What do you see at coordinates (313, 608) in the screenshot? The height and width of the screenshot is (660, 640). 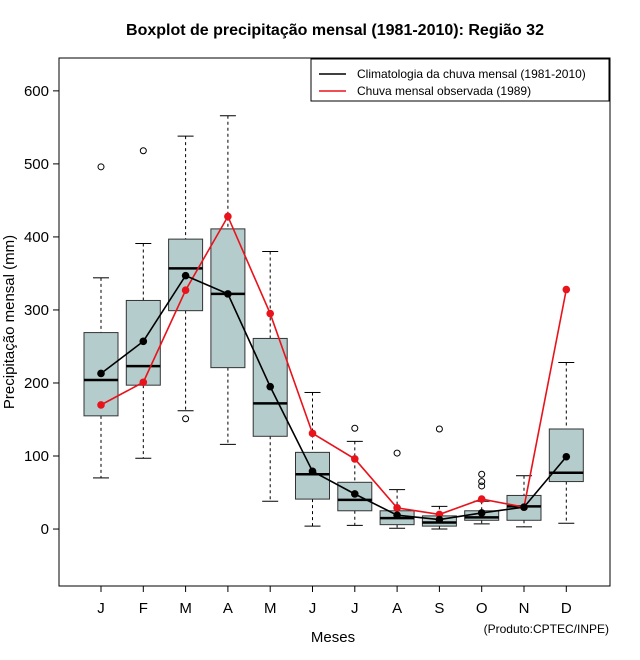 I see `x-tick-label-6: J` at bounding box center [313, 608].